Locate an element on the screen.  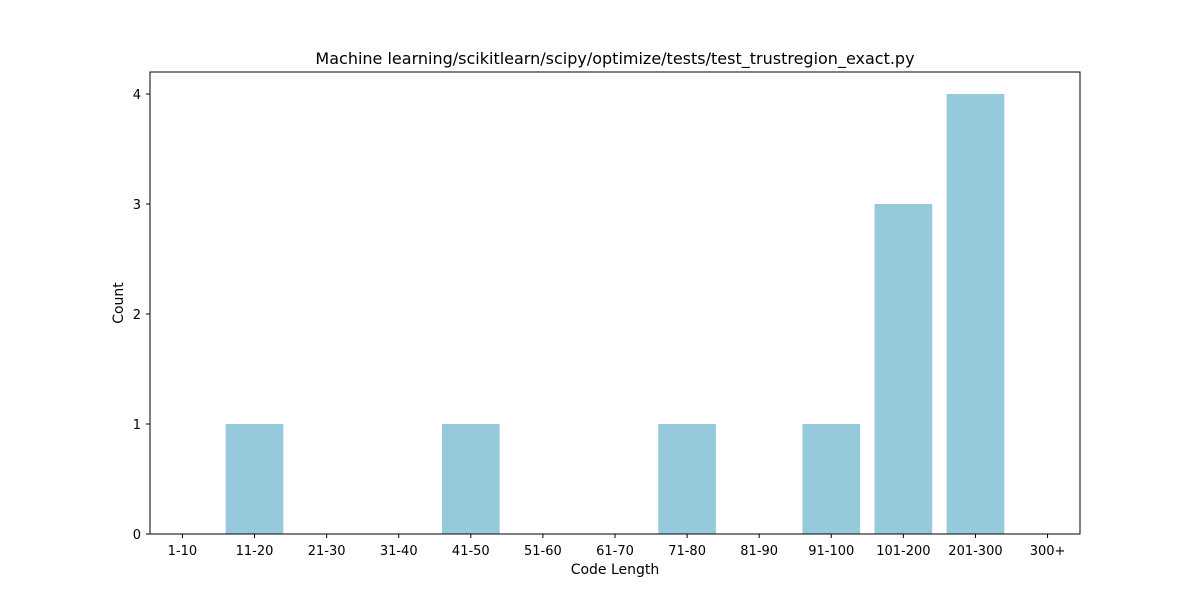
y-axis-ticks: 0 1 2 3 4 is located at coordinates (141, 315).